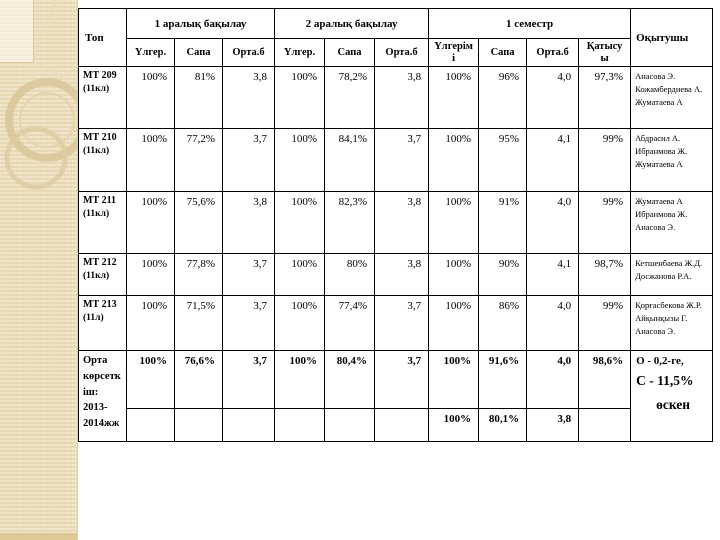 This screenshot has height=540, width=720. I want to click on value-cell: 86%, so click(503, 323).